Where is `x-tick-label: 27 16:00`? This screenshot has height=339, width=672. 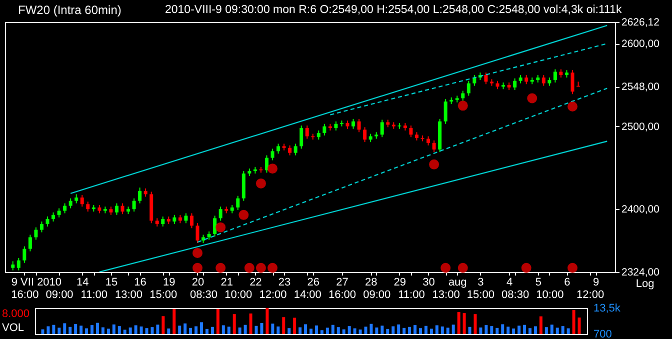
x-tick-label: 27 16:00 is located at coordinates (342, 288).